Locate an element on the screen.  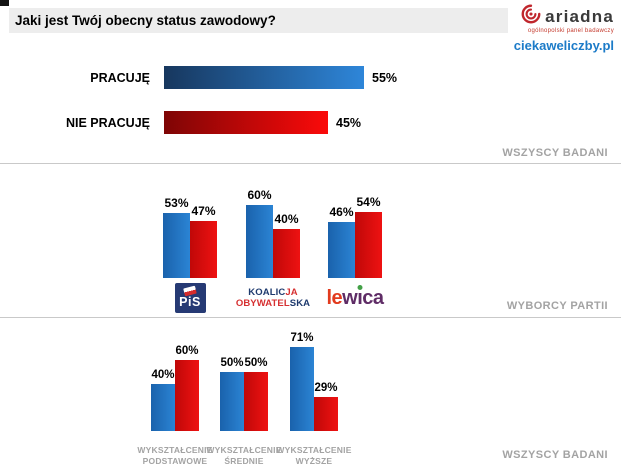
bar-pracuje: 46% is located at coordinates (341, 241).